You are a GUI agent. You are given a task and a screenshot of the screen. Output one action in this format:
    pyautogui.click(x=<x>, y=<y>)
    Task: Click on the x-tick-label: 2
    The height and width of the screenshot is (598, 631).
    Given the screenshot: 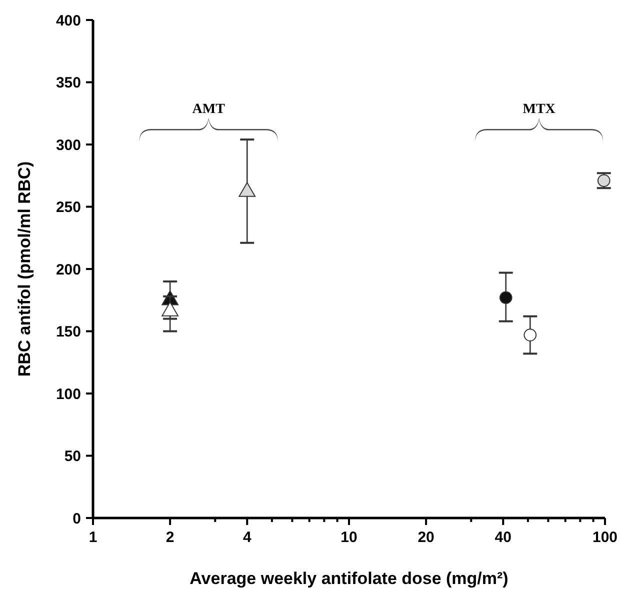 What is the action you would take?
    pyautogui.click(x=170, y=537)
    